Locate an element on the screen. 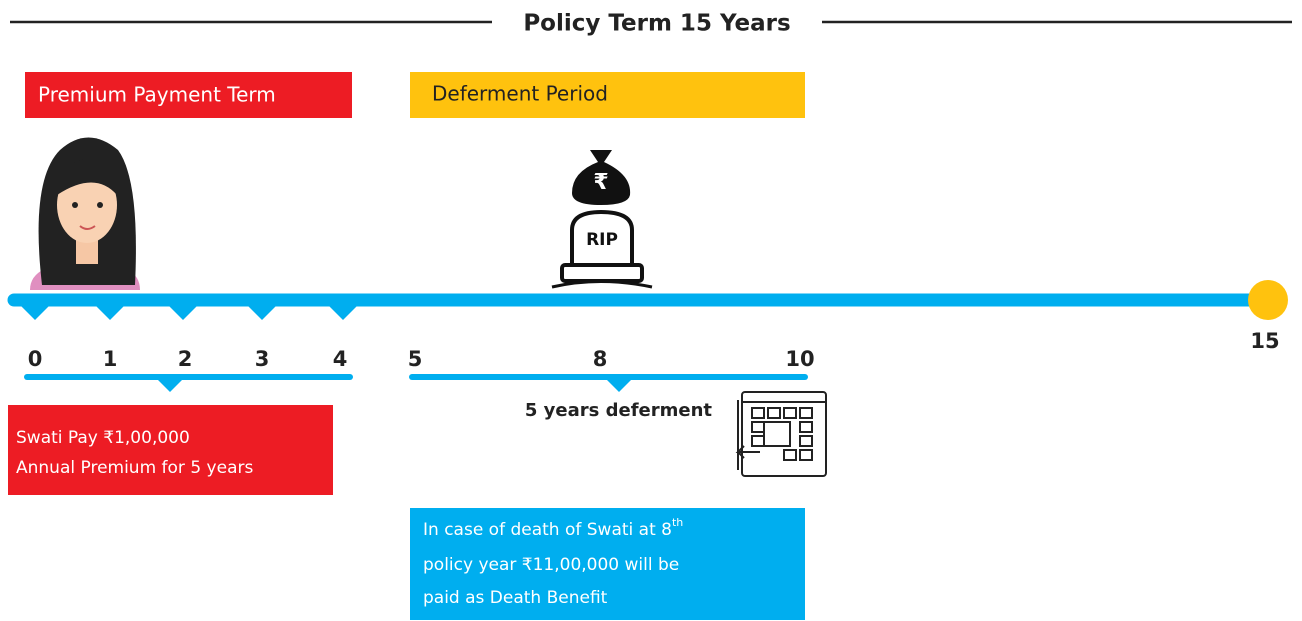  band-label: Deferment Period is located at coordinates (520, 94).